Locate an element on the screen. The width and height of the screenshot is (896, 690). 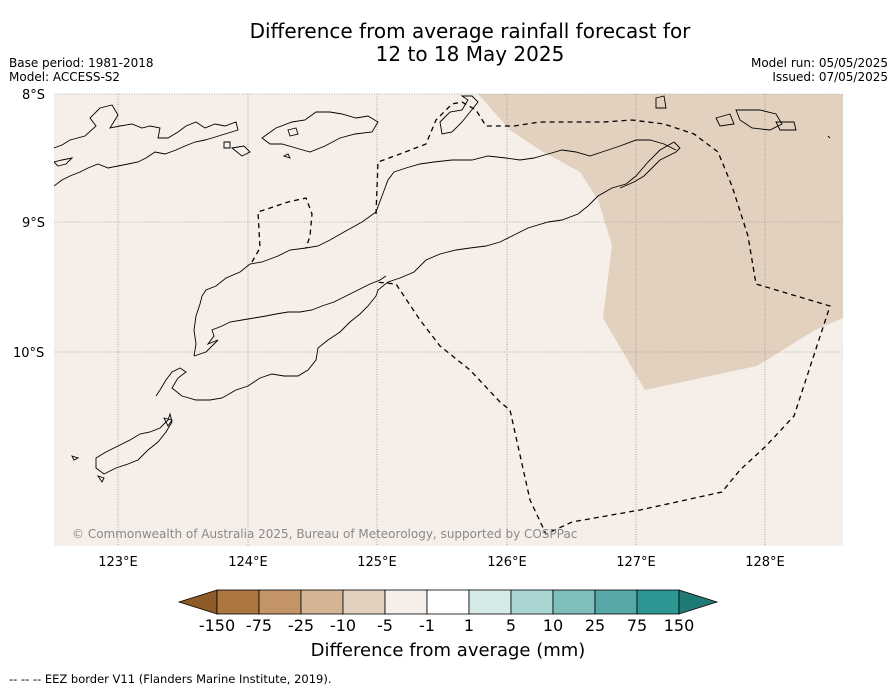
issued-date: Issued: 07/05/2025 is located at coordinates (830, 77).